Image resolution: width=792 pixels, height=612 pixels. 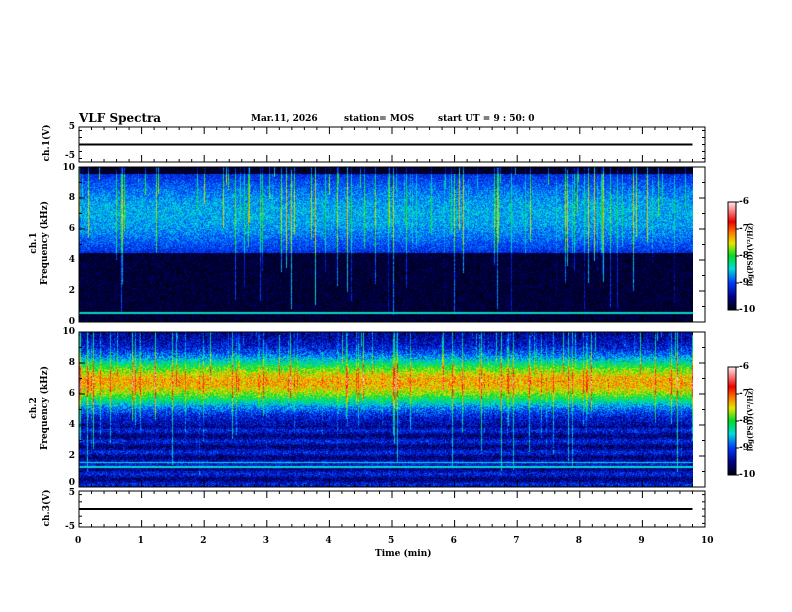 I want to click on x-tick-label: 7, so click(x=516, y=541).